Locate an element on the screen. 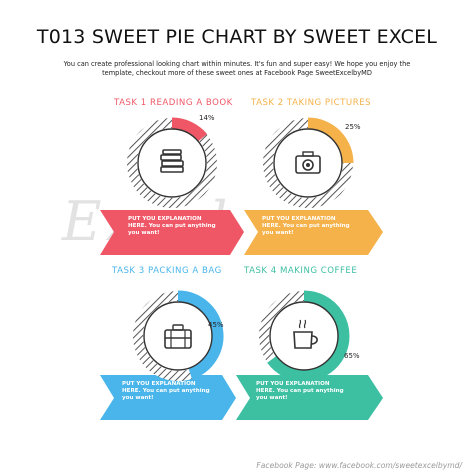 The height and width of the screenshot is (474, 474). pct-label-task2: 25% is located at coordinates (353, 127).